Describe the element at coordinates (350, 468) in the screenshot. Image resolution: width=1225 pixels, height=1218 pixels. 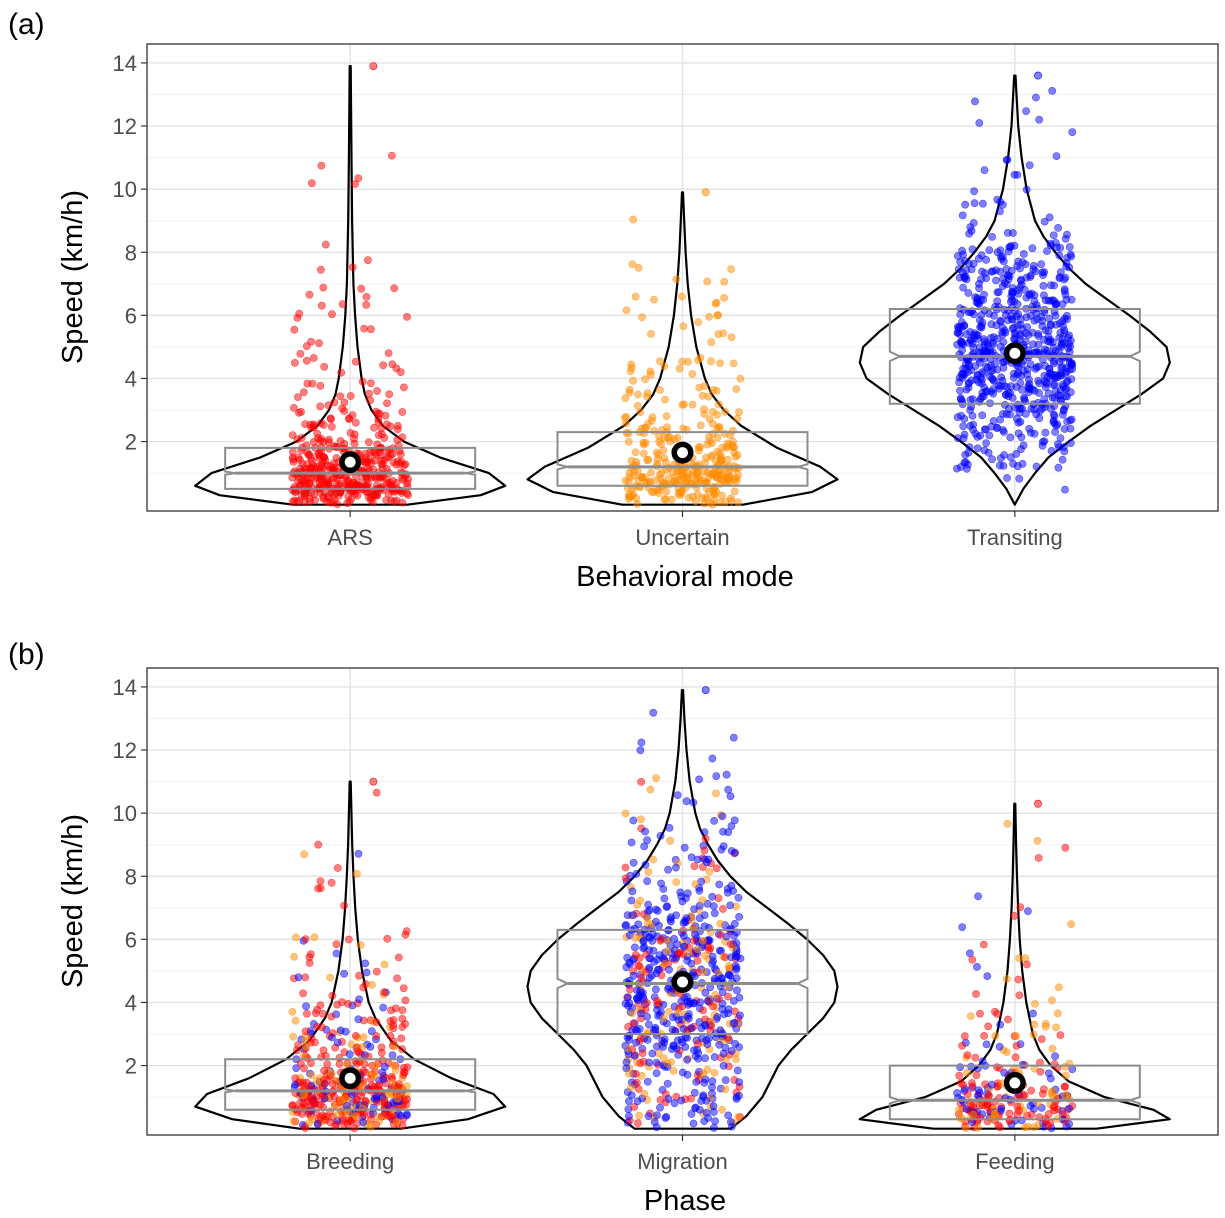
I see `boxplot-ars` at that location.